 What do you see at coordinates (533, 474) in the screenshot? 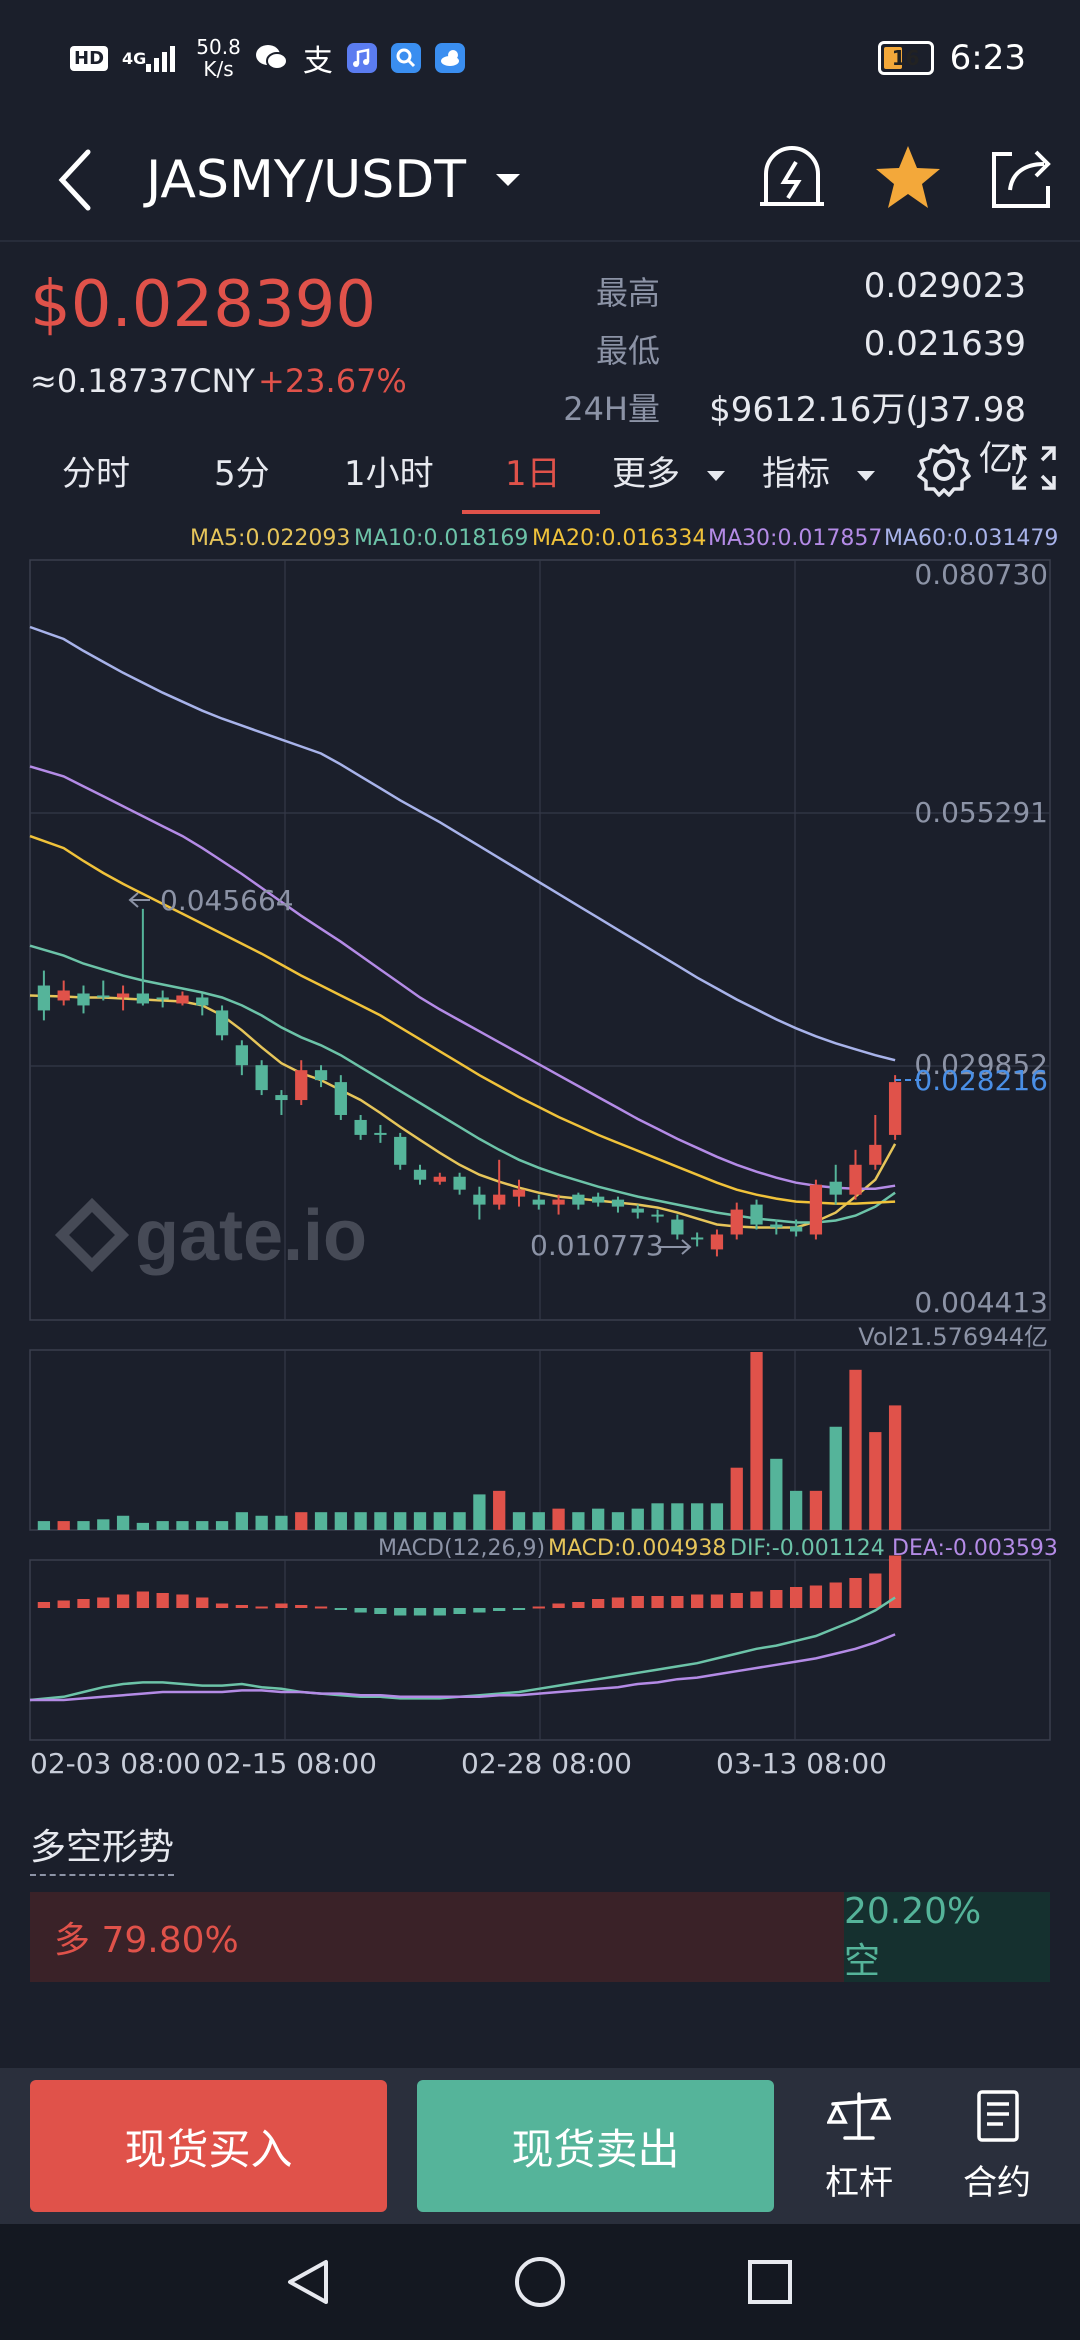
I see `tab-1day: 1日` at bounding box center [533, 474].